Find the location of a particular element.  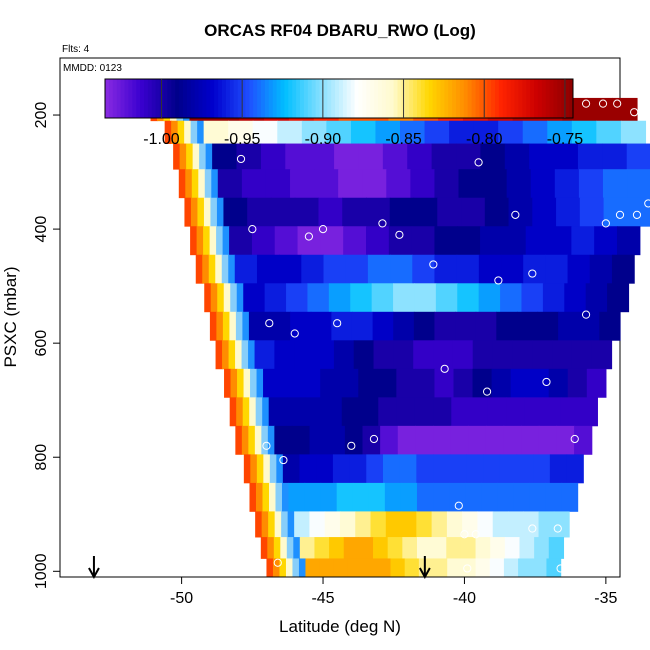

chart-title: ORCAS RF04 DBARU_RWO (Log) is located at coordinates (340, 30).